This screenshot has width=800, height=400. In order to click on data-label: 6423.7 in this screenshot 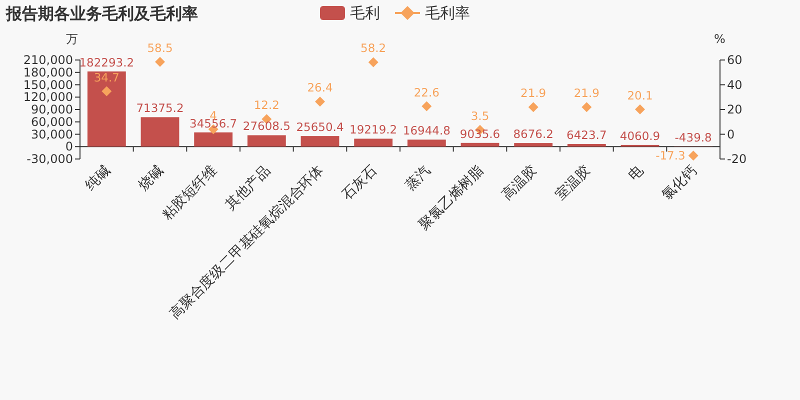, I will do `click(586, 135)`.